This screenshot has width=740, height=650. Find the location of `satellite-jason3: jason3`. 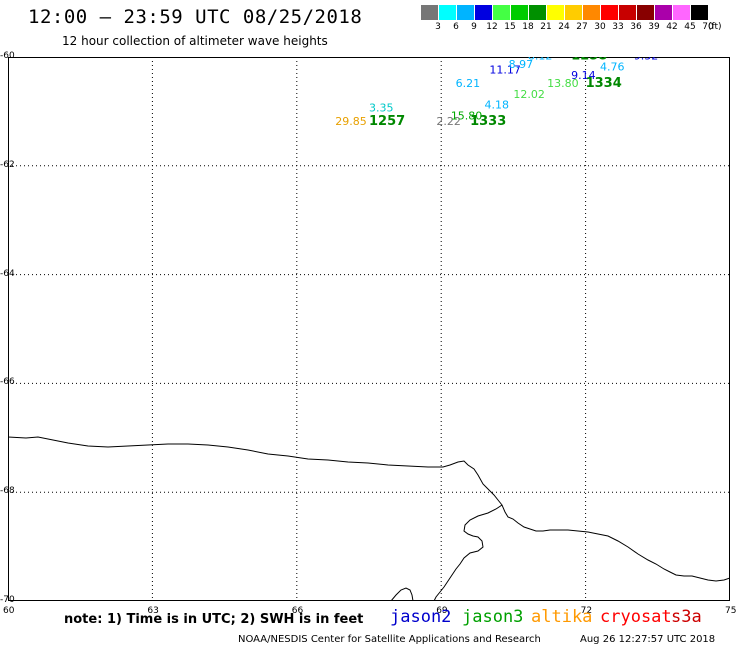

satellite-jason3: jason3 is located at coordinates (493, 617).